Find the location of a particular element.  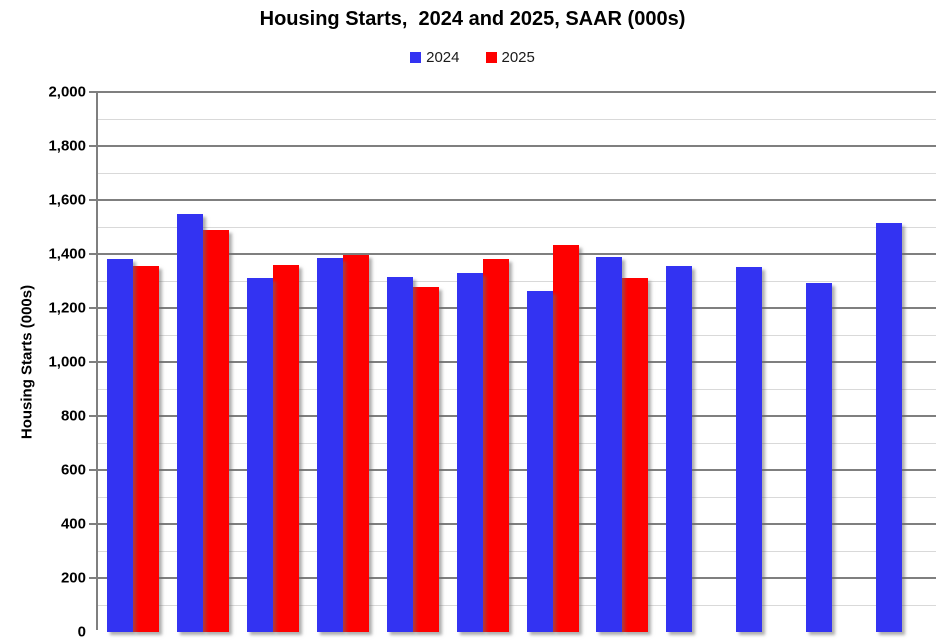

legend-label: 2024 is located at coordinates (443, 57).